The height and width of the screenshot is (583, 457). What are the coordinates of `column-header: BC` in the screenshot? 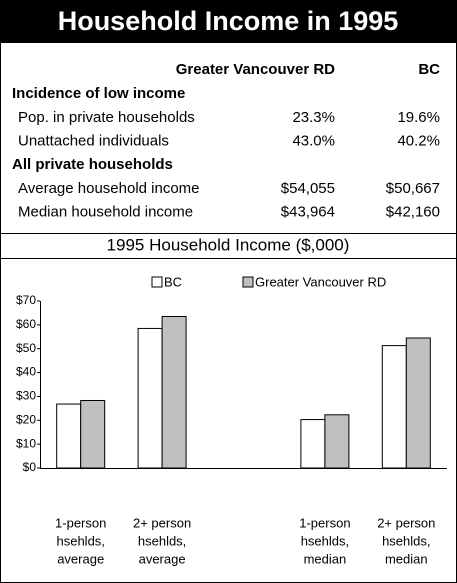 It's located at (429, 69).